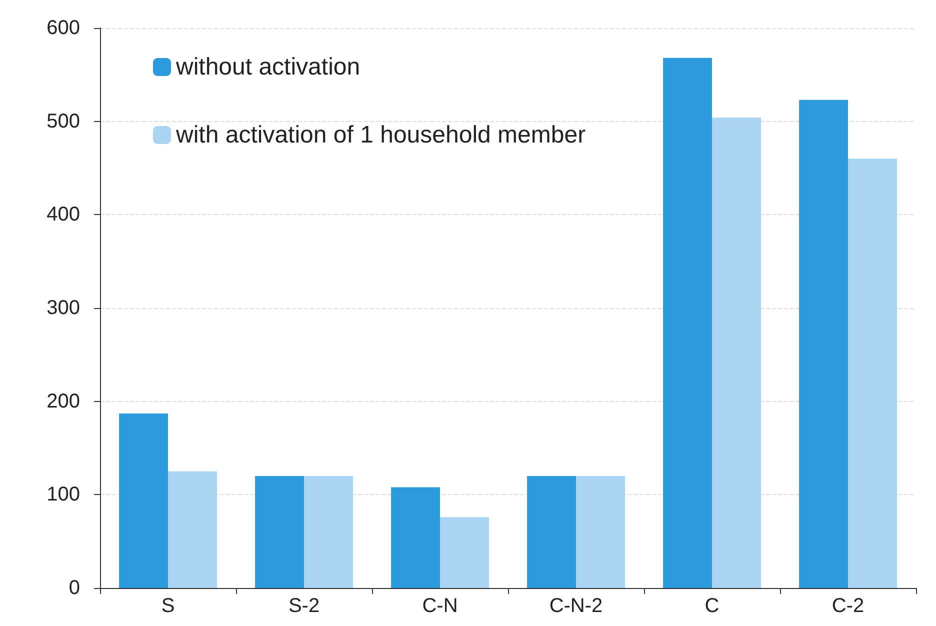  Describe the element at coordinates (267, 67) in the screenshot. I see `legend-label: without activation` at that location.